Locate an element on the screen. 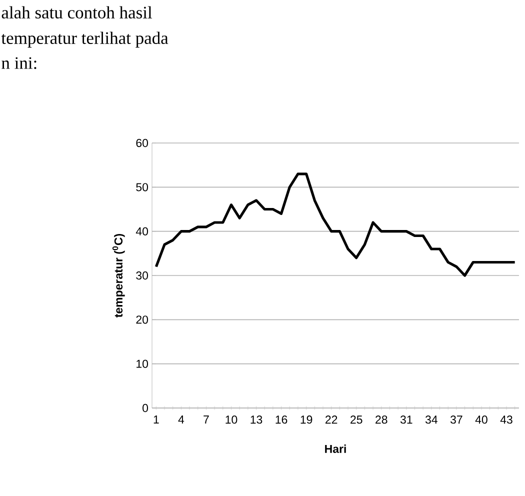 The width and height of the screenshot is (525, 496). y-axis-title: temperatur ($^{0}$C) is located at coordinates (118, 276).